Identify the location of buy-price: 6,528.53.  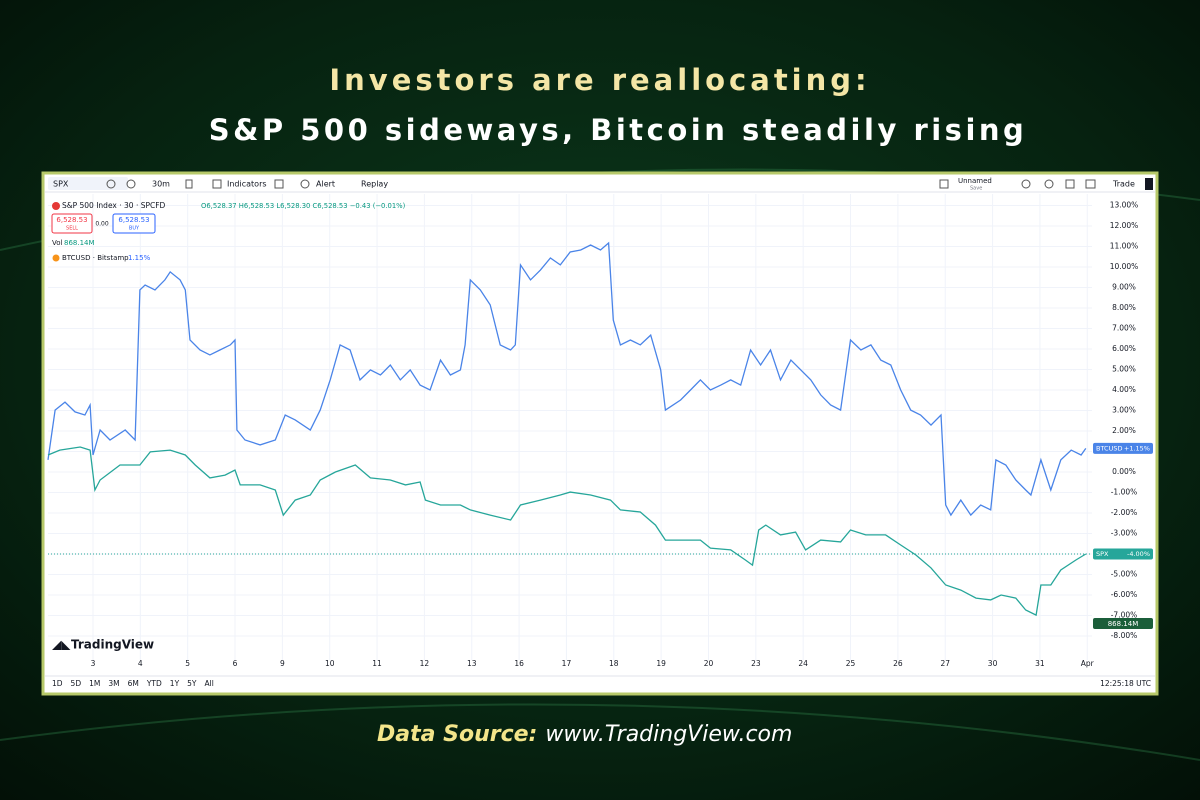
(133, 220).